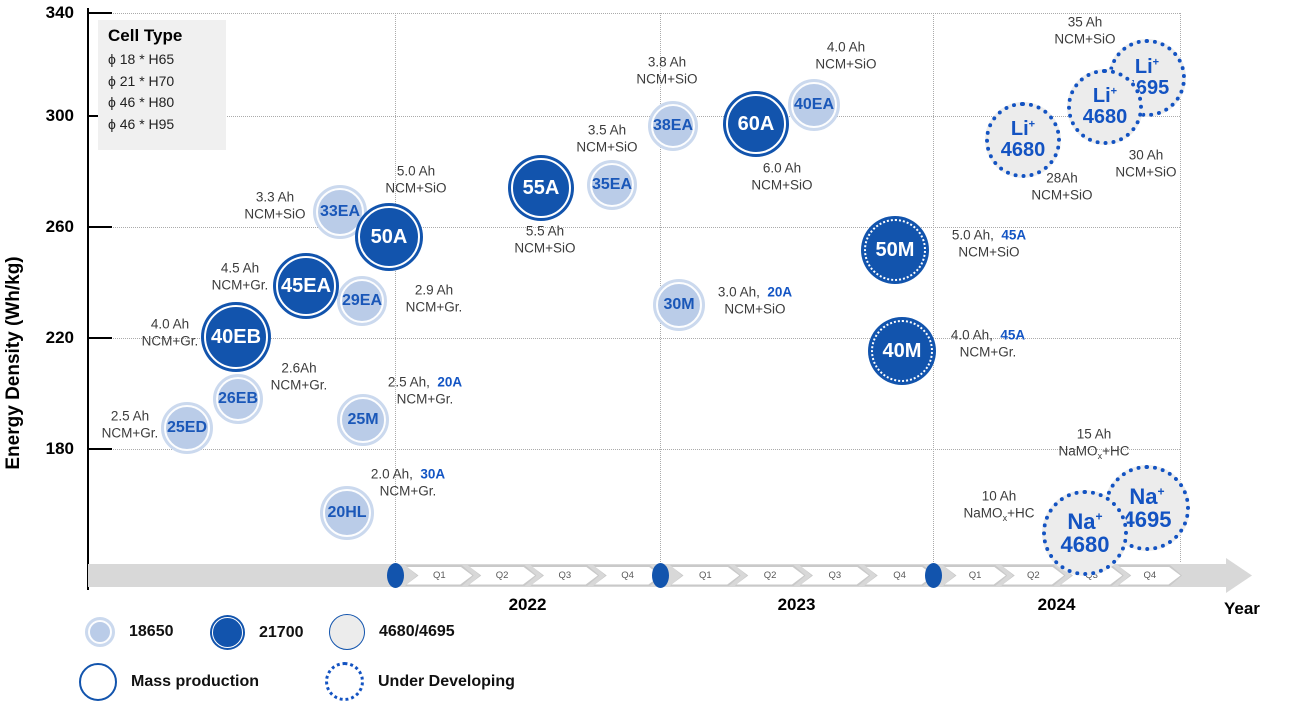 The height and width of the screenshot is (710, 1298). What do you see at coordinates (130, 424) in the screenshot?
I see `annotation-25ED: 2.5 Ah NCM+Gr.` at bounding box center [130, 424].